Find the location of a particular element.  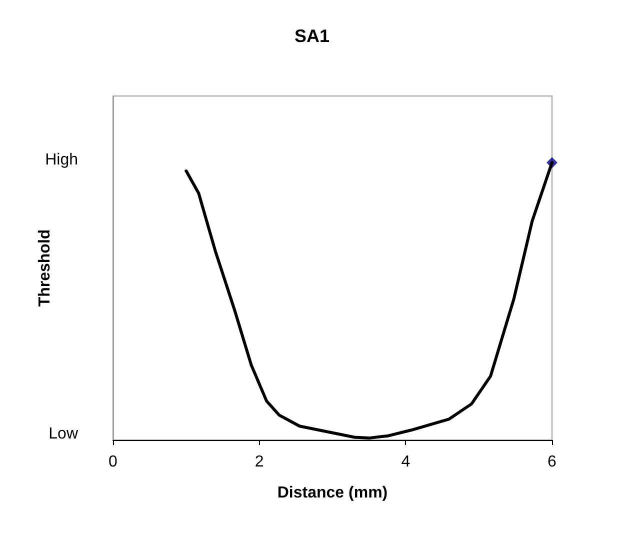

y-axis-title: Threshold is located at coordinates (45, 268).